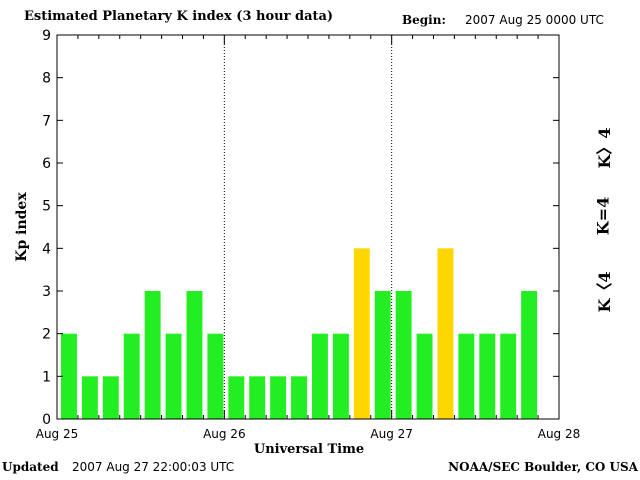 The height and width of the screenshot is (480, 640). Describe the element at coordinates (46, 292) in the screenshot. I see `y-tick-label: 3` at that location.